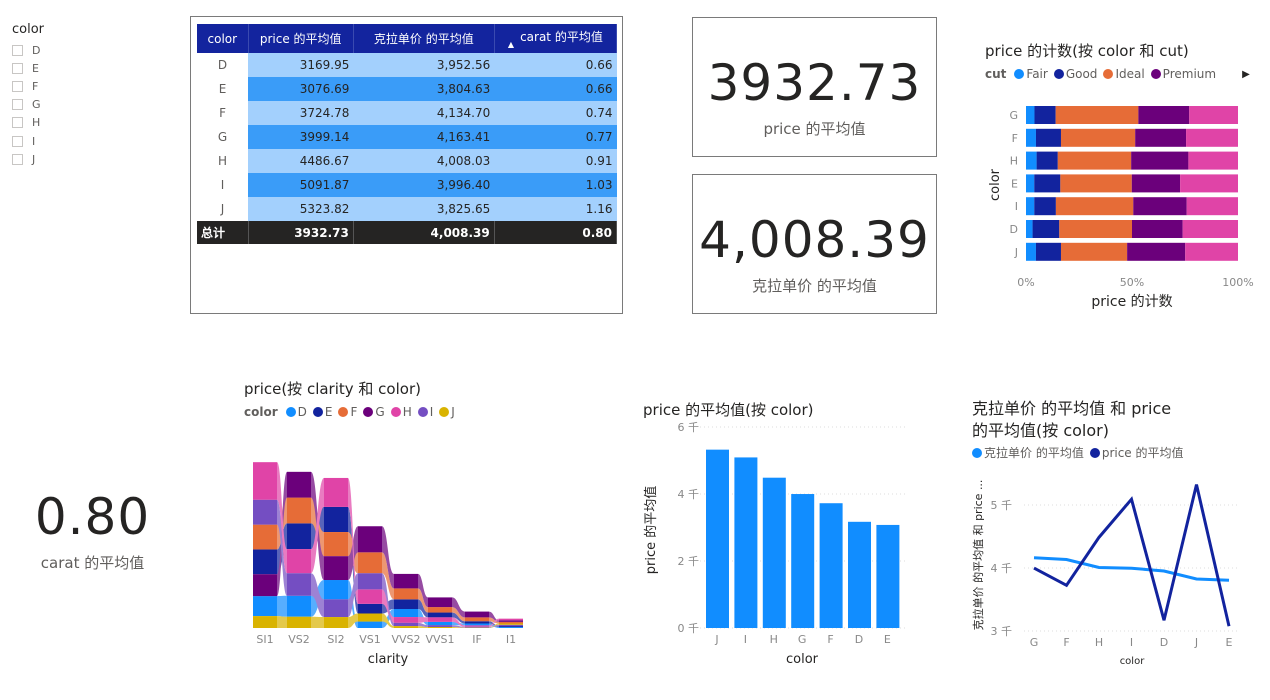 The image size is (1270, 700). Describe the element at coordinates (1246, 74) in the screenshot. I see `legend-next-arrow-icon: ▶` at that location.